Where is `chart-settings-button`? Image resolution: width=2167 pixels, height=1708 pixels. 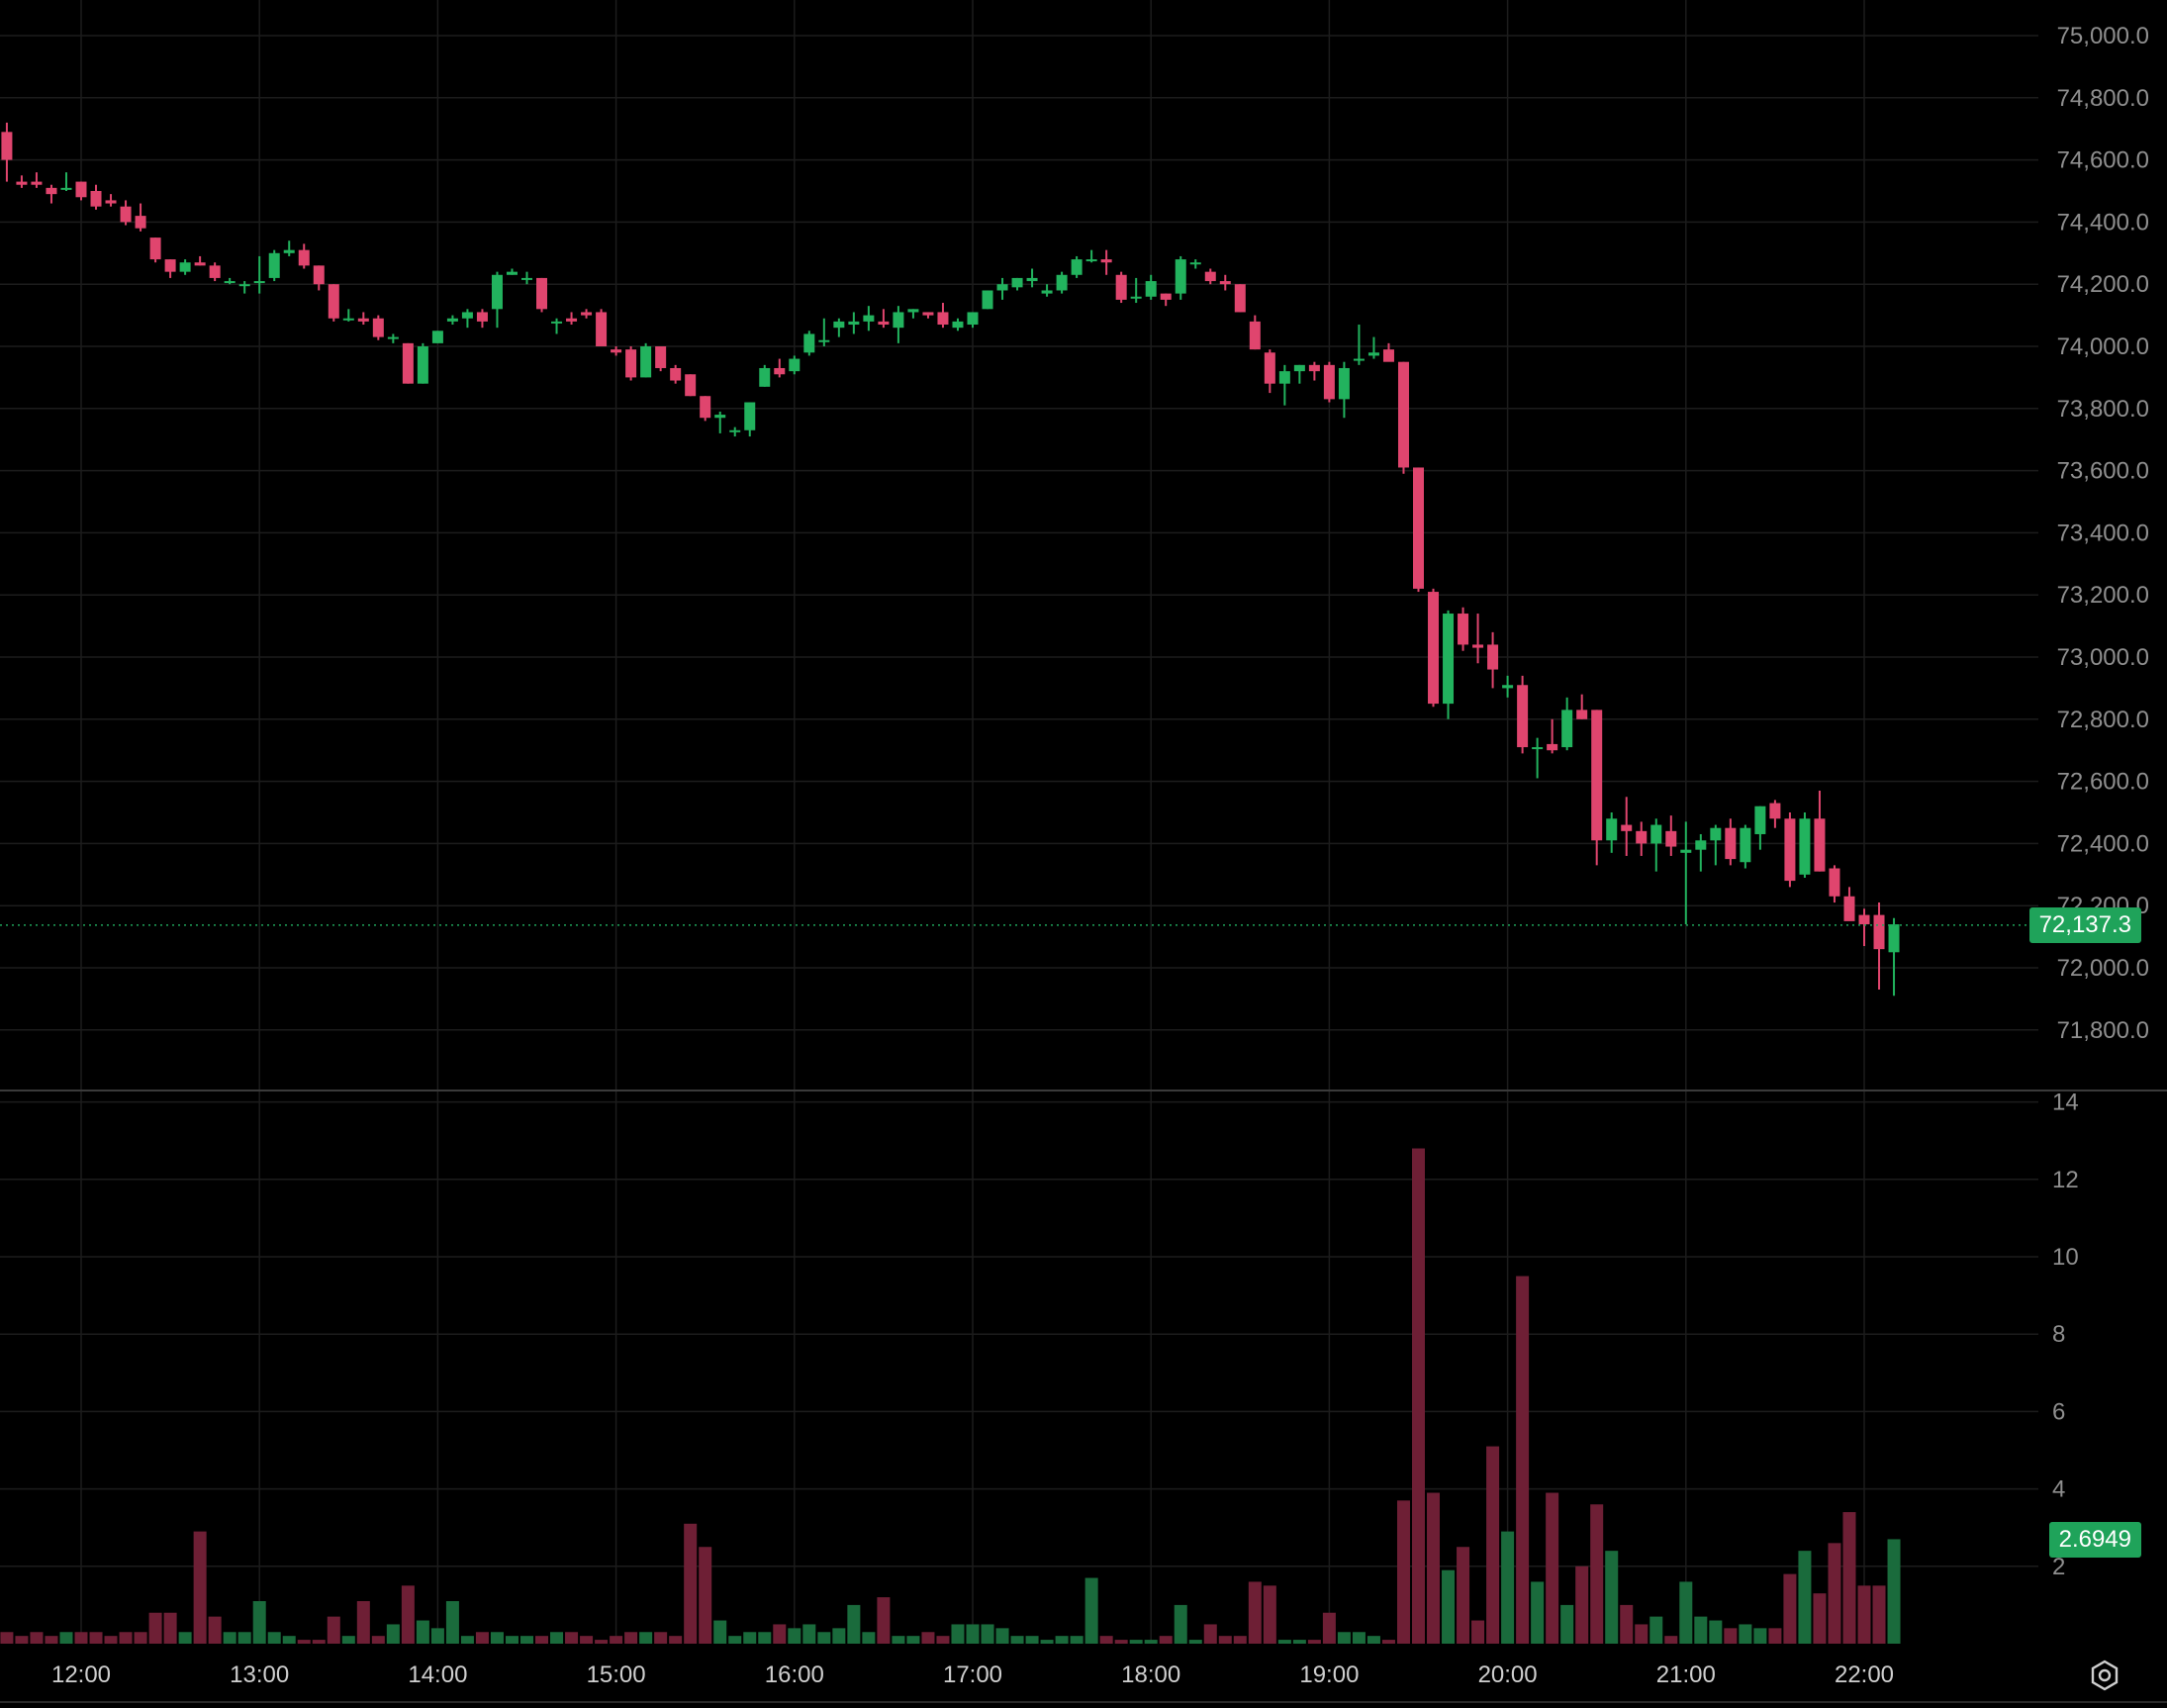
chart-settings-button is located at coordinates (2104, 1675).